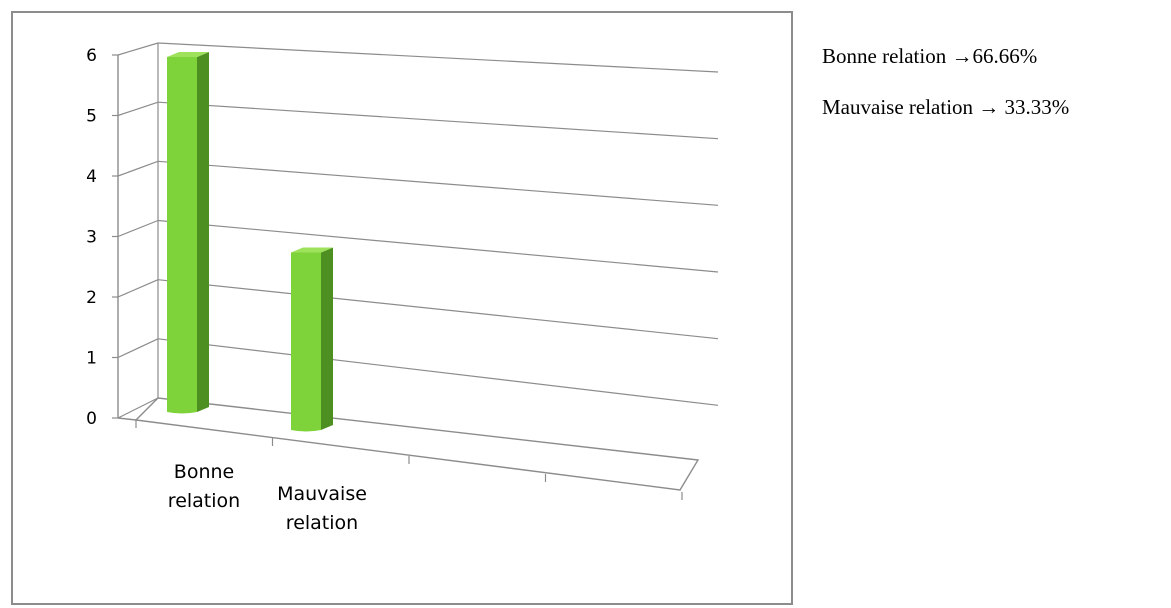 The image size is (1171, 608). Describe the element at coordinates (322, 508) in the screenshot. I see `x-tick-label: Mauvaise relation` at that location.